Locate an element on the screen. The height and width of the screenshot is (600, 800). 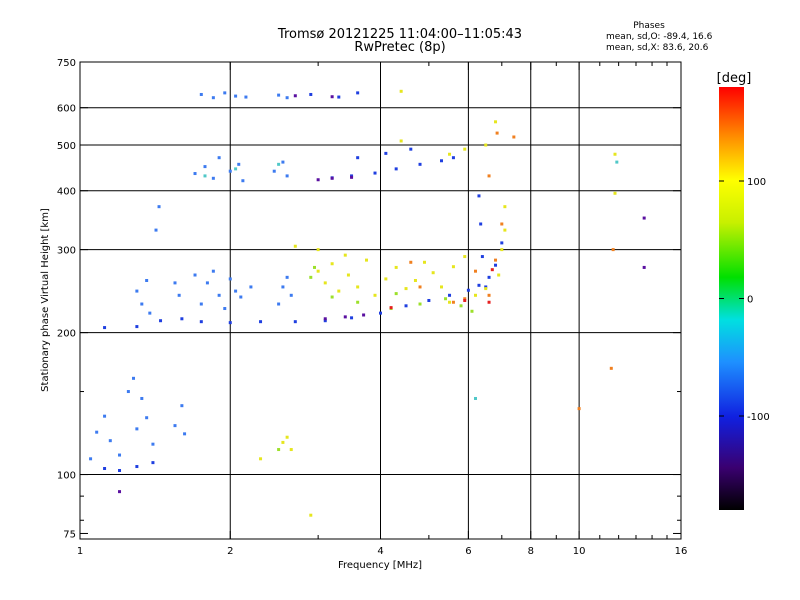
y-tick-label: 200 is located at coordinates (66, 334).